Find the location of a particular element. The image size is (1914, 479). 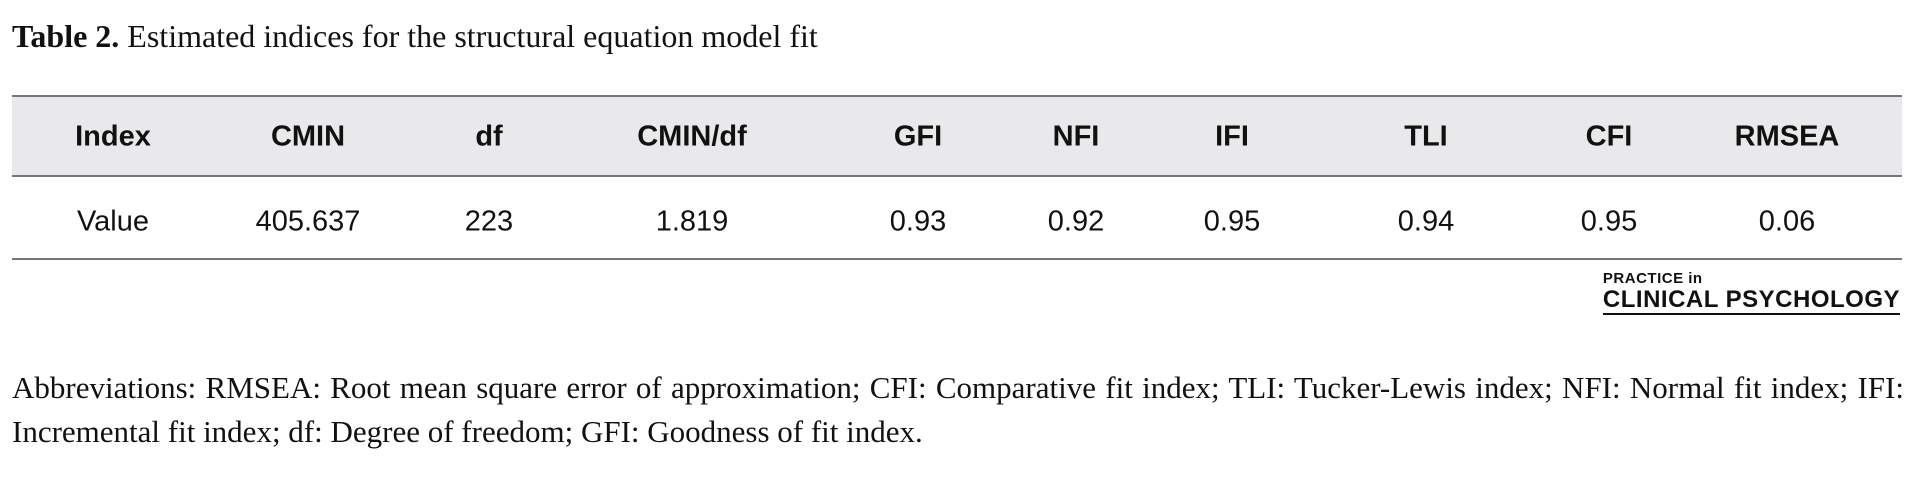

cell: 0.94 is located at coordinates (1426, 221).